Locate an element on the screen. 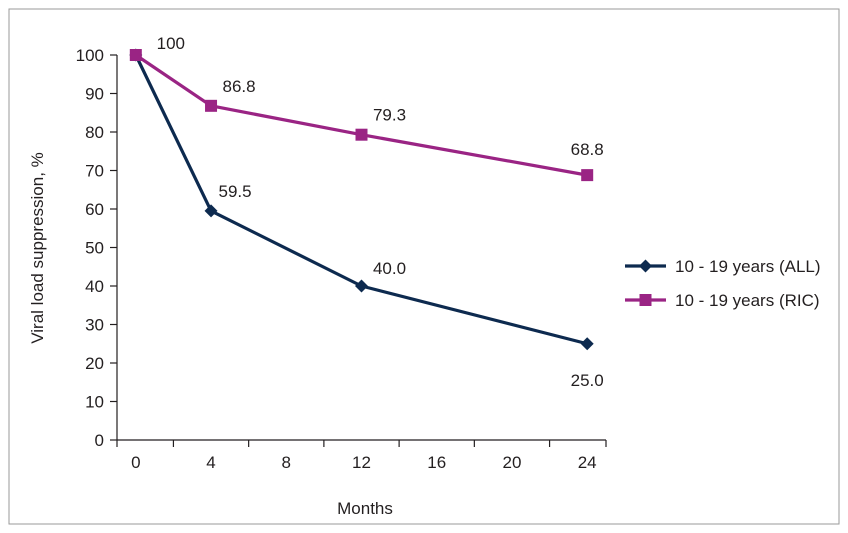  data-label: 40.0 is located at coordinates (389, 268).